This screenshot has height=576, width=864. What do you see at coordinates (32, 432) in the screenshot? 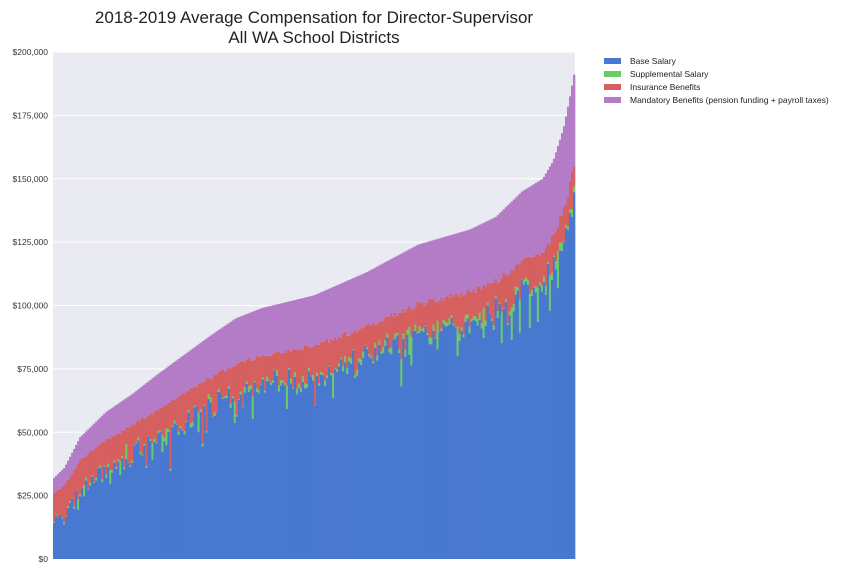
I see `y-tick-label: $50,000` at bounding box center [32, 432].